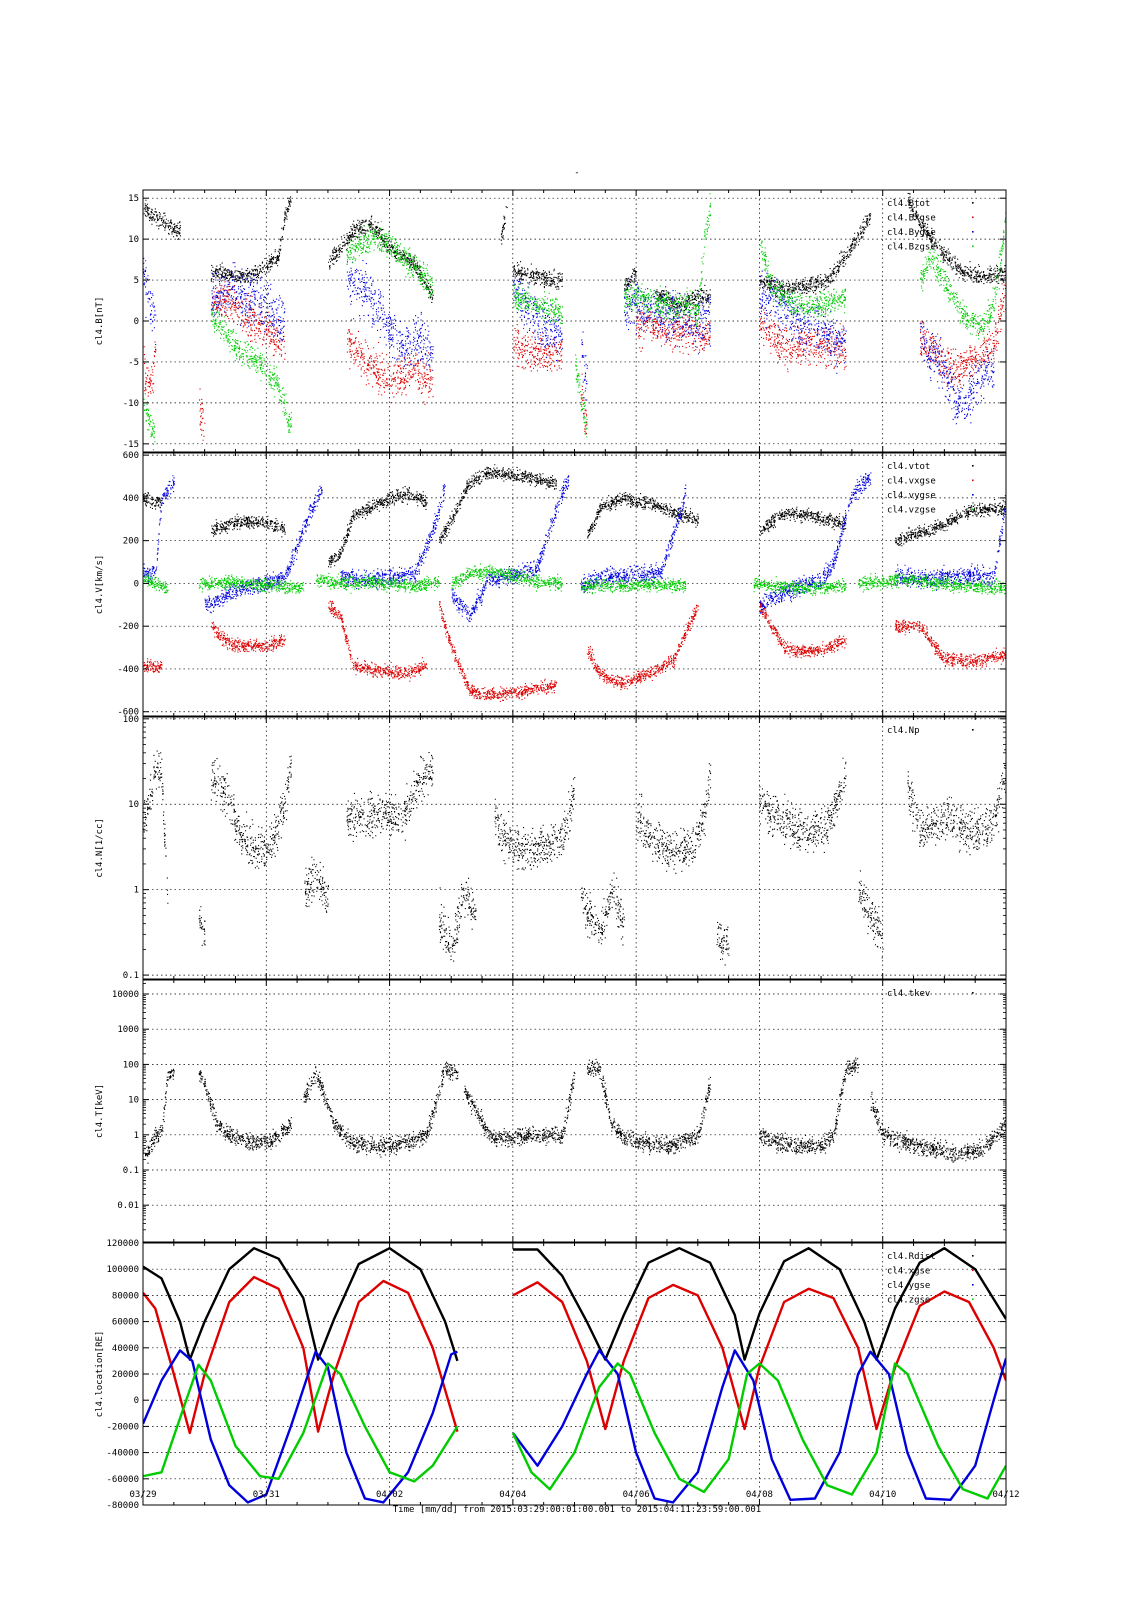  Describe the element at coordinates (569, 337) in the screenshot. I see `series-cl4-bygse` at that location.